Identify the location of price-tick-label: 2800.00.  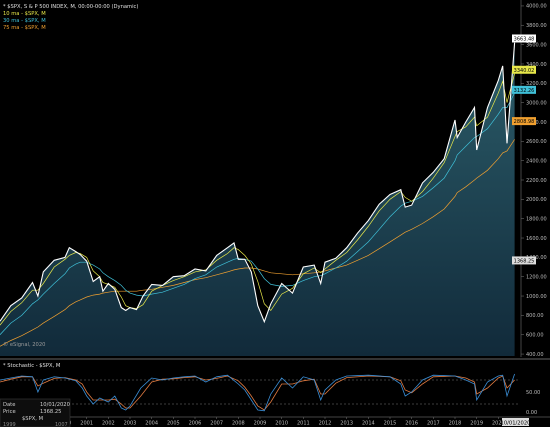
(536, 123).